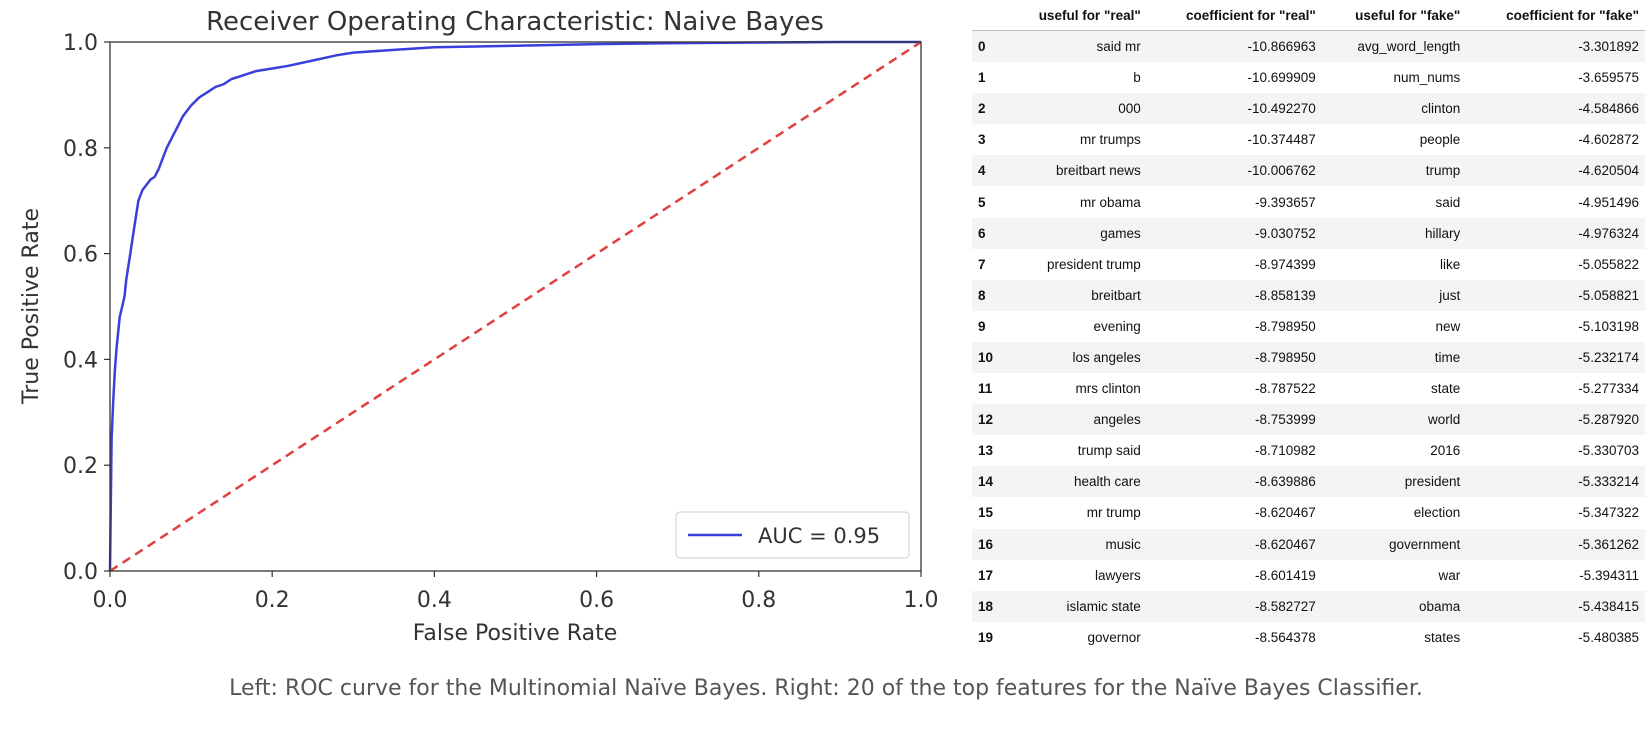  Describe the element at coordinates (1076, 15) in the screenshot. I see `column-header: useful for "real"` at that location.